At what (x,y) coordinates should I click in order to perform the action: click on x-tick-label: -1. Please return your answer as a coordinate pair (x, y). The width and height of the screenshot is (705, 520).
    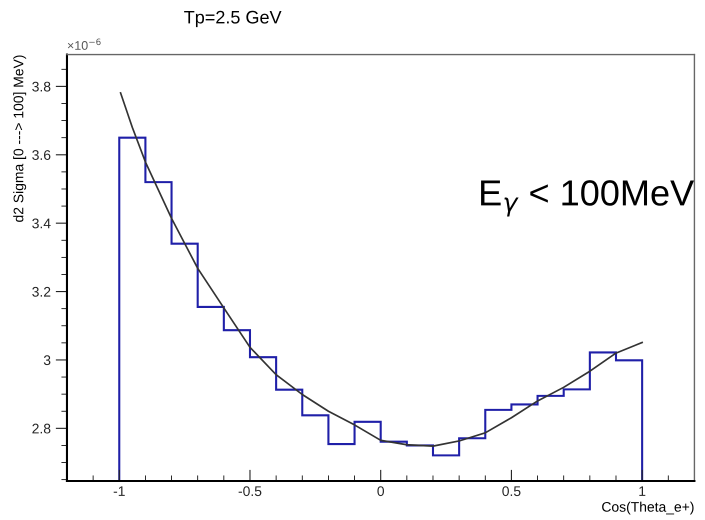
    Looking at the image, I should click on (119, 491).